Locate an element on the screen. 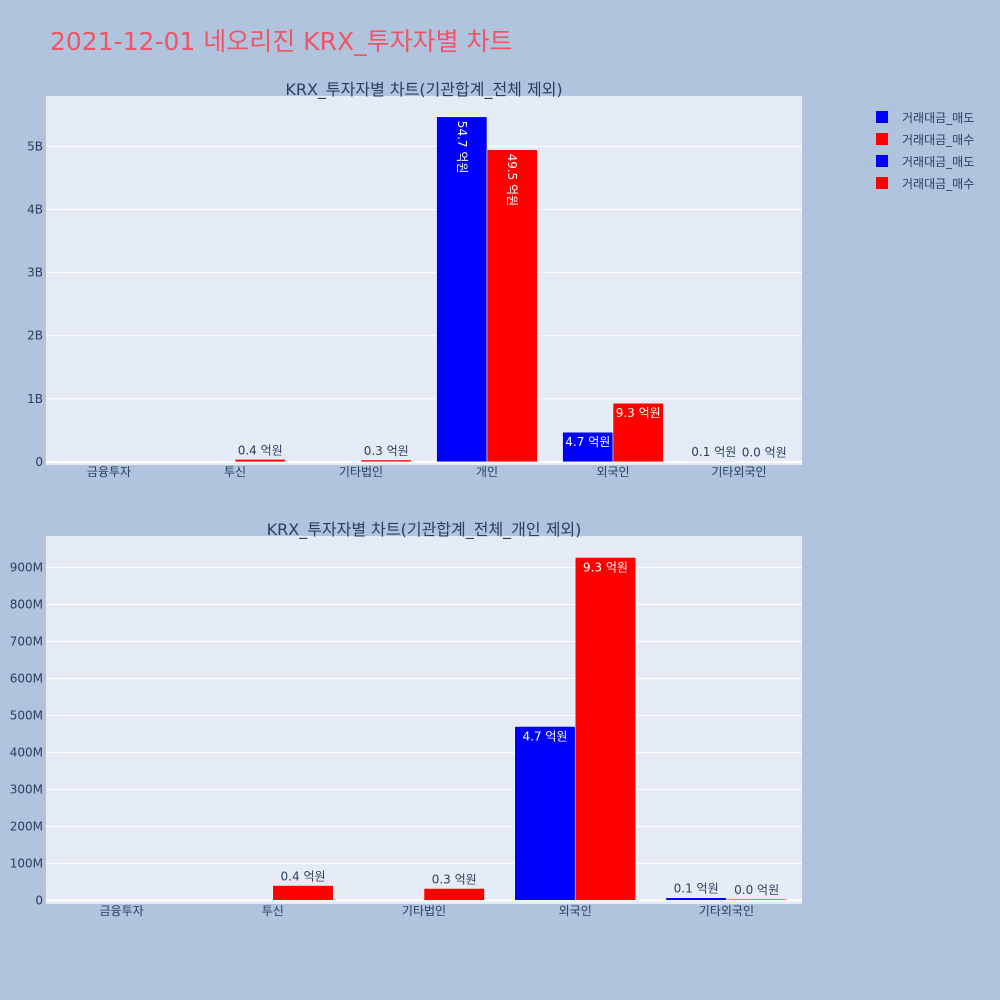 The height and width of the screenshot is (1000, 1000). data-label: 49.5 억원 is located at coordinates (512, 180).